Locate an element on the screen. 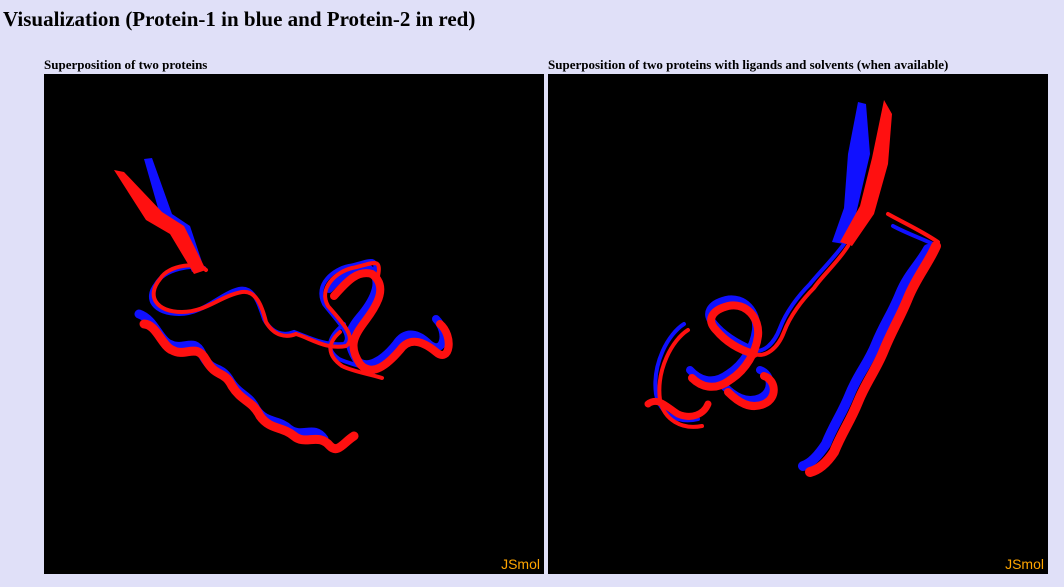 This screenshot has height=587, width=1064. jsmol-logo-right: JSmol is located at coordinates (1024, 564).